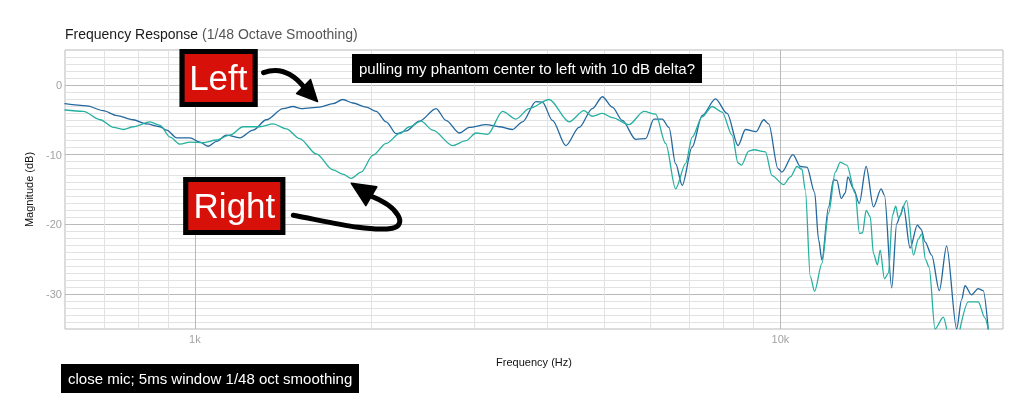  I want to click on annotation: Right, so click(234, 206).